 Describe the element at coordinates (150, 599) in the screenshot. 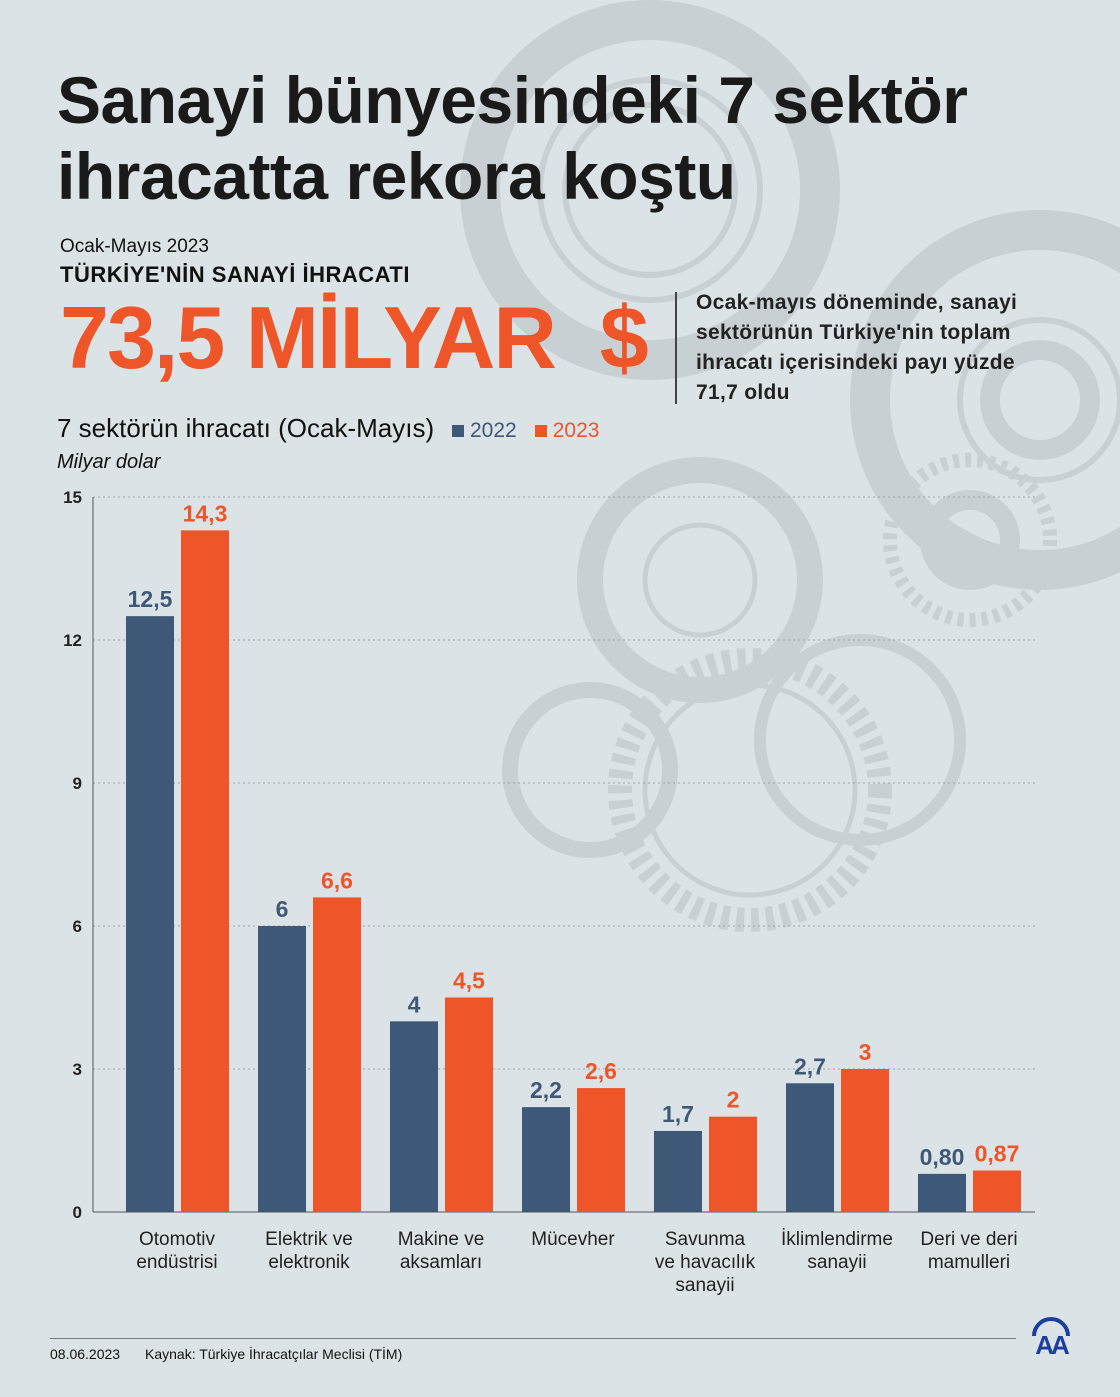

I see `data-label-2022: 12,5` at that location.